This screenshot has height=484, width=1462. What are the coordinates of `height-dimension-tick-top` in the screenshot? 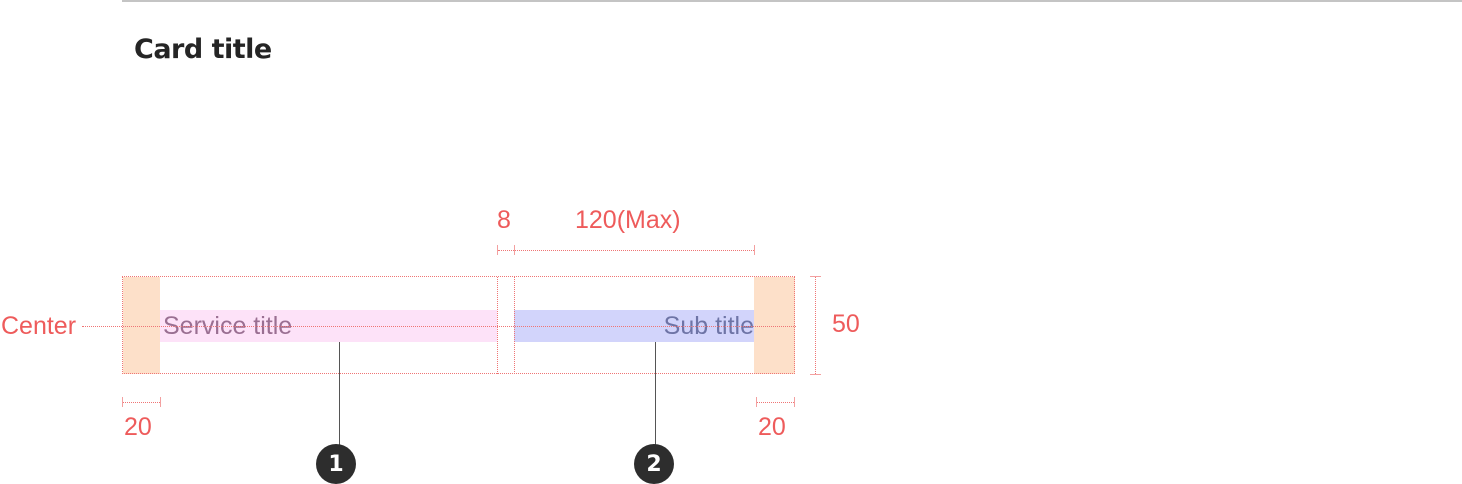 It's located at (815, 276).